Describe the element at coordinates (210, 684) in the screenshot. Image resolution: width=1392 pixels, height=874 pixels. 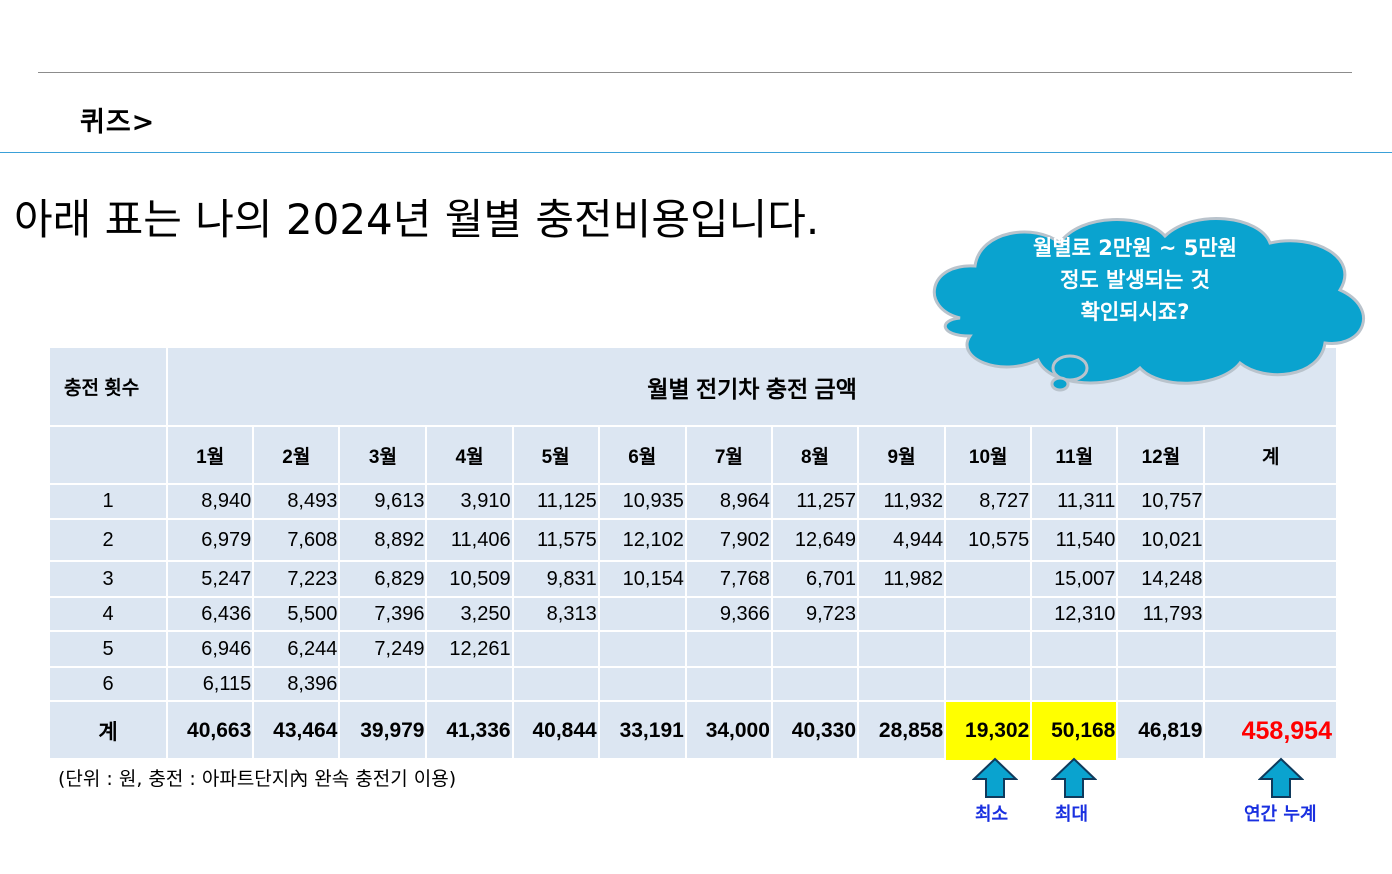
I see `charge-amount: 6,115` at that location.